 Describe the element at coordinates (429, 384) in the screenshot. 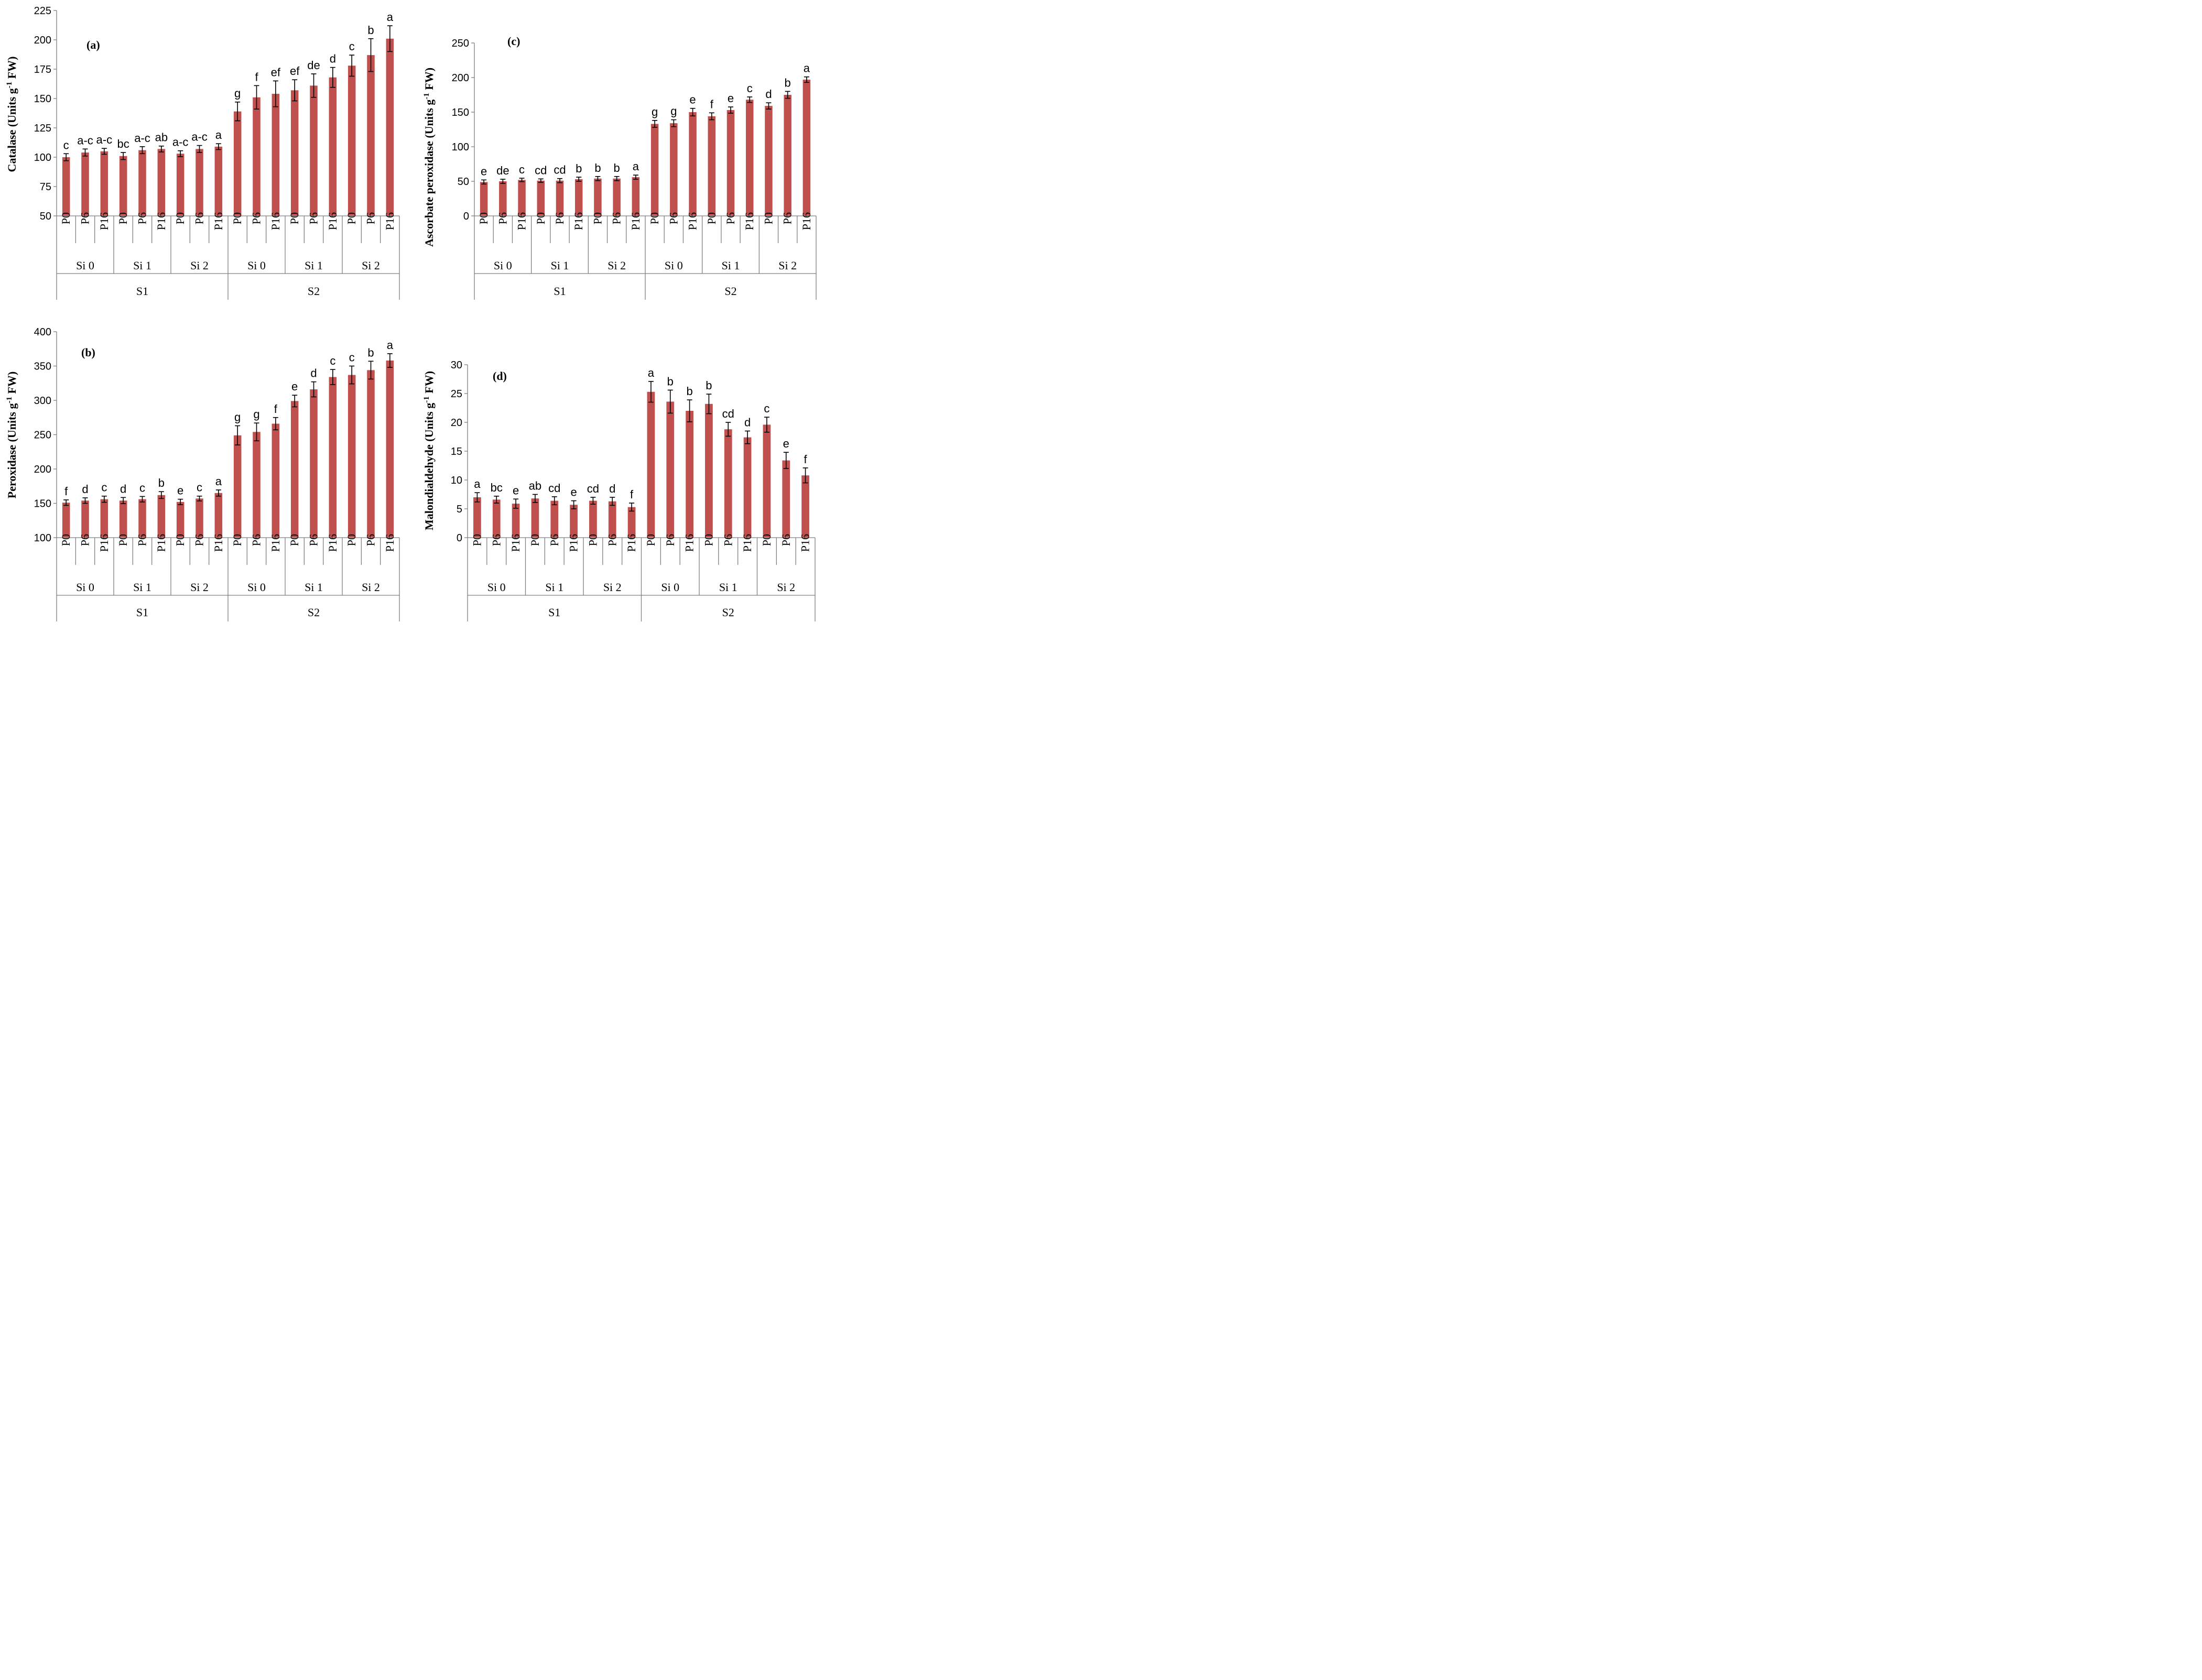

I see `y-axis-label-unit: FW)` at that location.